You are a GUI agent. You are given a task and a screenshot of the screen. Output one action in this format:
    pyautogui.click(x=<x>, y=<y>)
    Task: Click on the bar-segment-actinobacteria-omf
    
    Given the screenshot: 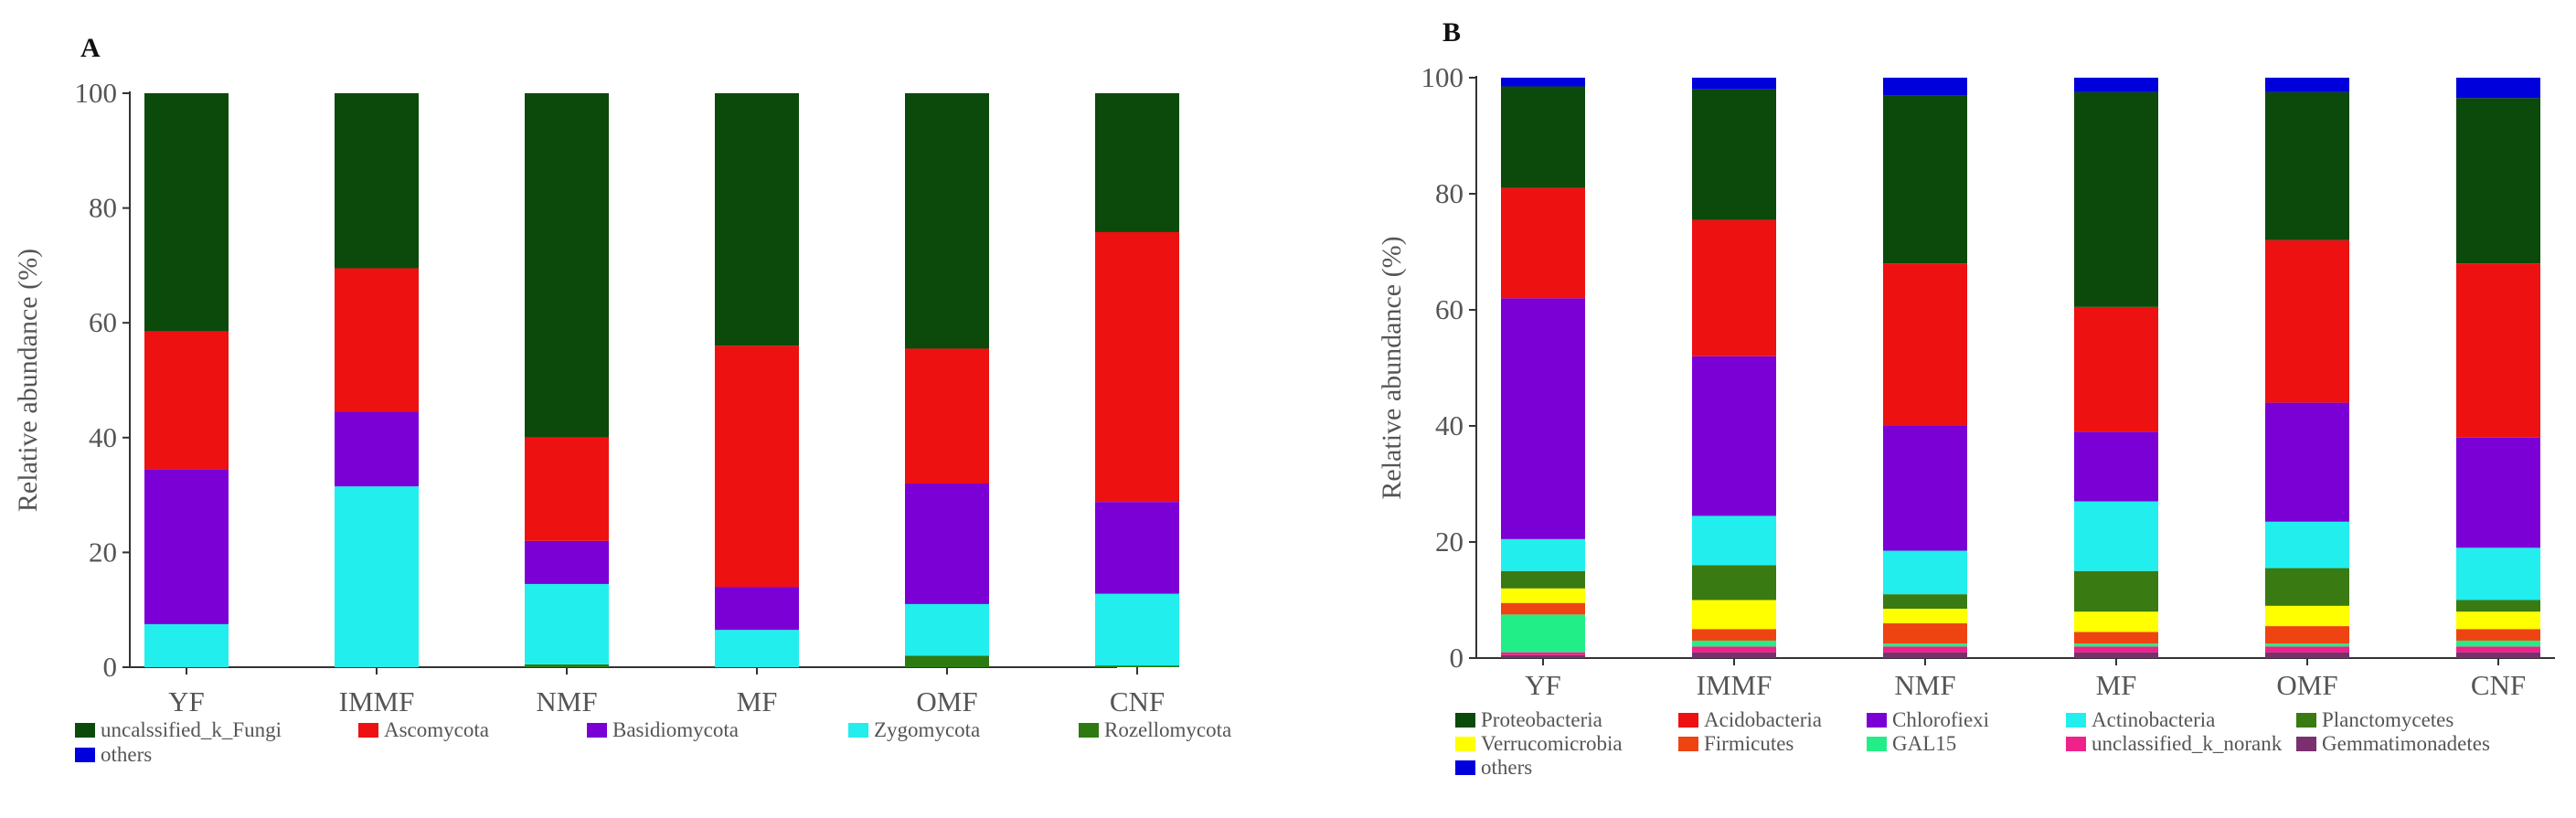 What is the action you would take?
    pyautogui.click(x=2307, y=544)
    